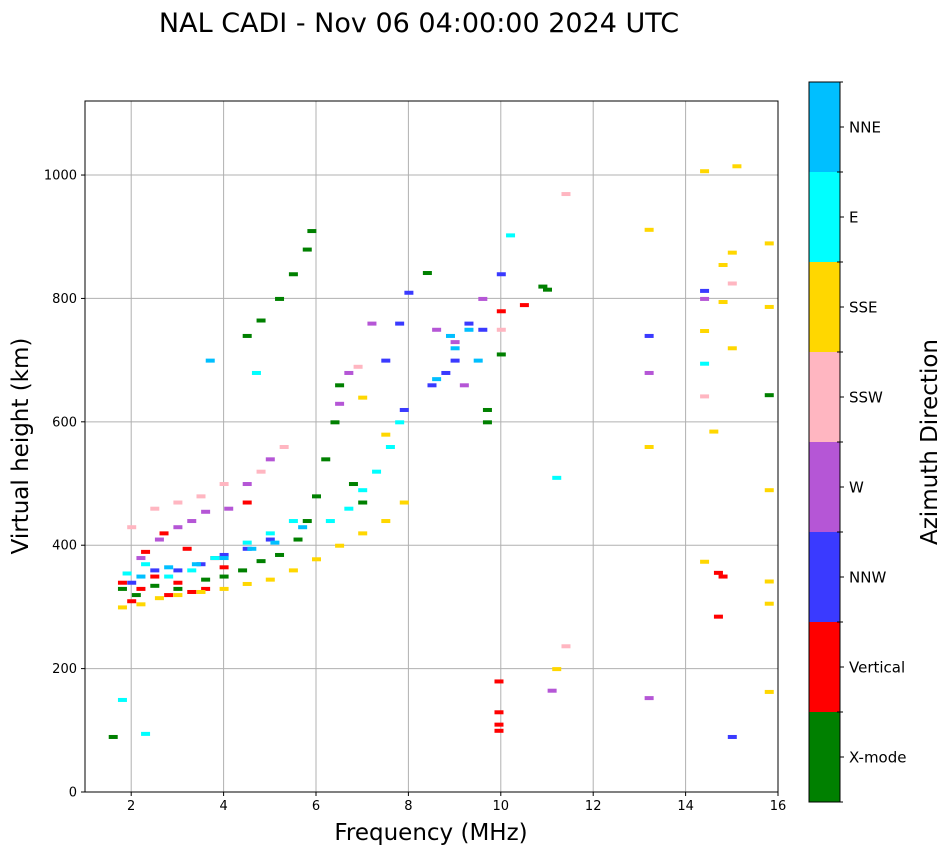  Describe the element at coordinates (73, 793) in the screenshot. I see `y-tick-label-0: 0` at that location.